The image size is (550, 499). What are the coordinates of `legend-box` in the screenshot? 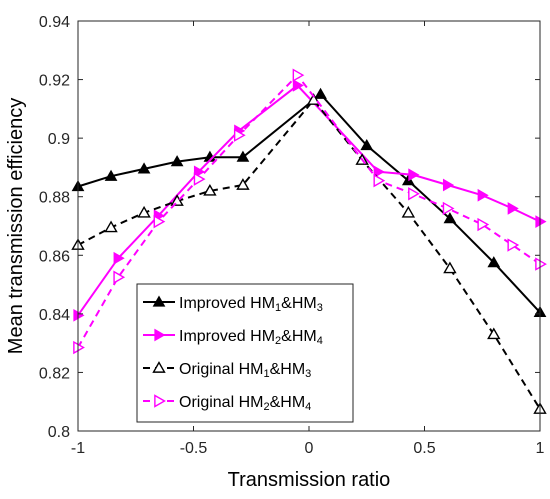 It's located at (245, 353).